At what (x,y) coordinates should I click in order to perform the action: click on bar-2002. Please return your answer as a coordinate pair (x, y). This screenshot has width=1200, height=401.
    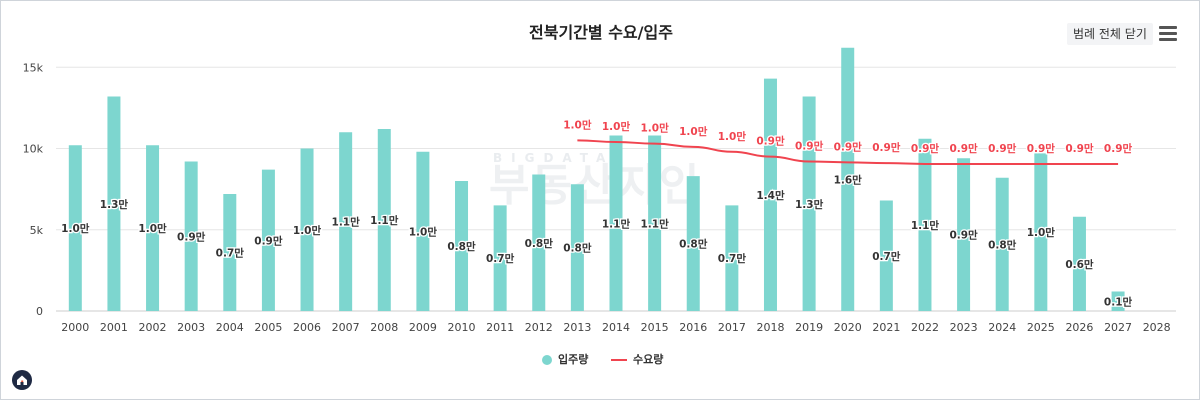
    Looking at the image, I should click on (153, 228).